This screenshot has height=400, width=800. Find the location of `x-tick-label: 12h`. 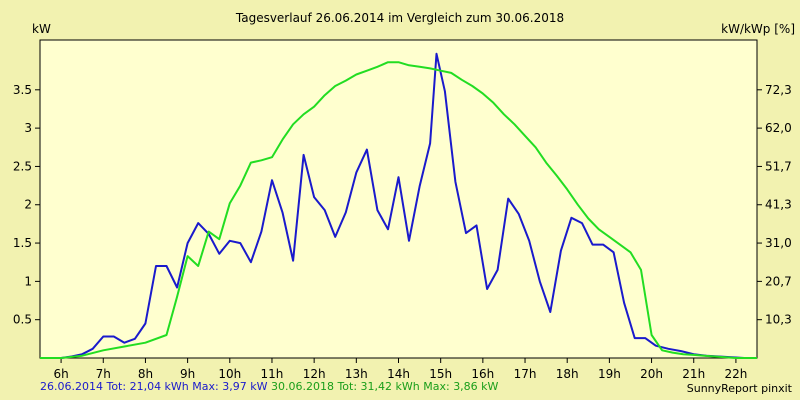

x-tick-label: 12h is located at coordinates (314, 374).